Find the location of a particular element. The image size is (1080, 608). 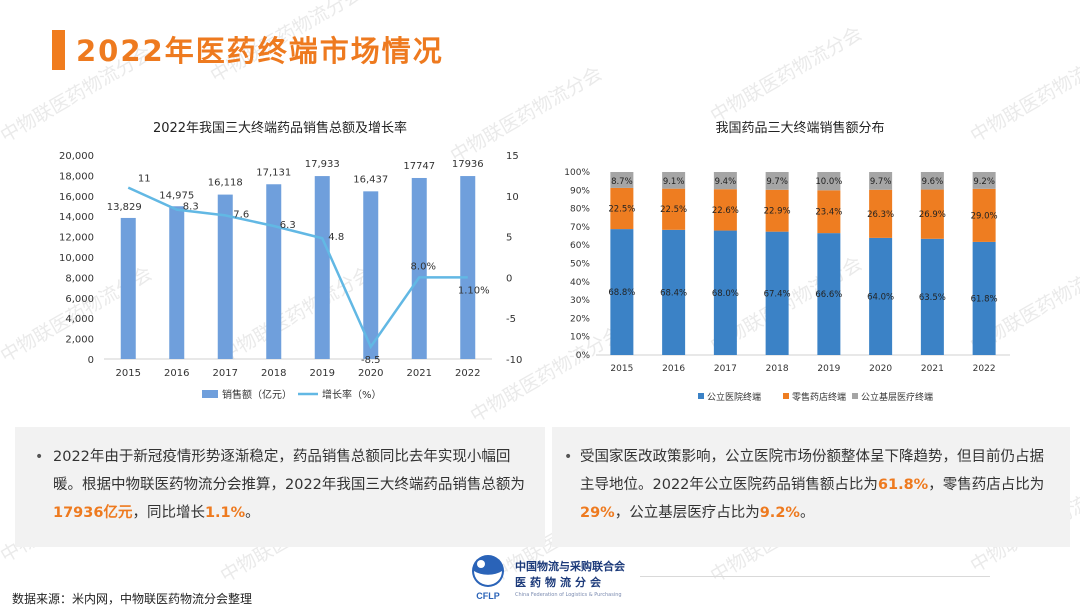

growth-rate-line is located at coordinates (297, 268).